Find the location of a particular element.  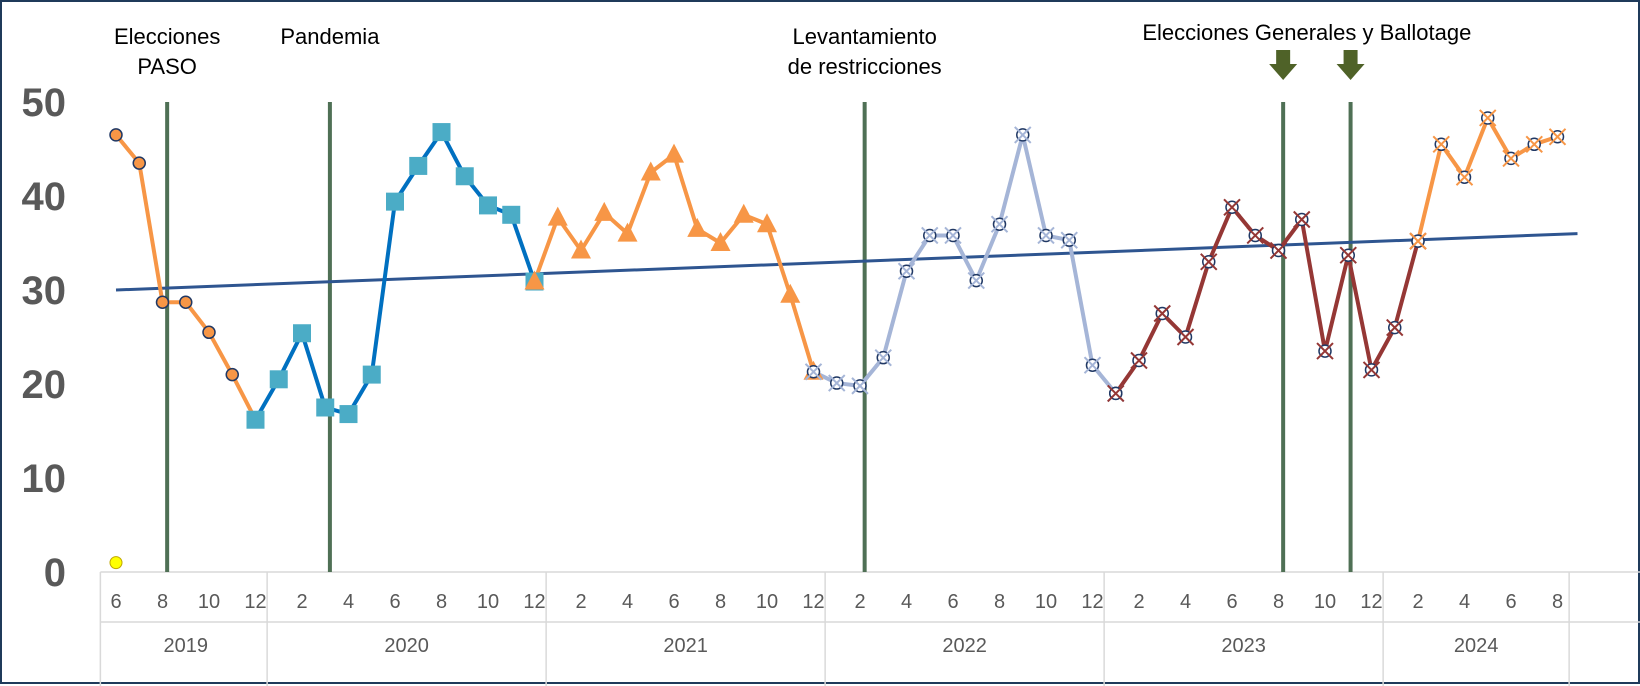

year-label: 2024 is located at coordinates (1476, 646).